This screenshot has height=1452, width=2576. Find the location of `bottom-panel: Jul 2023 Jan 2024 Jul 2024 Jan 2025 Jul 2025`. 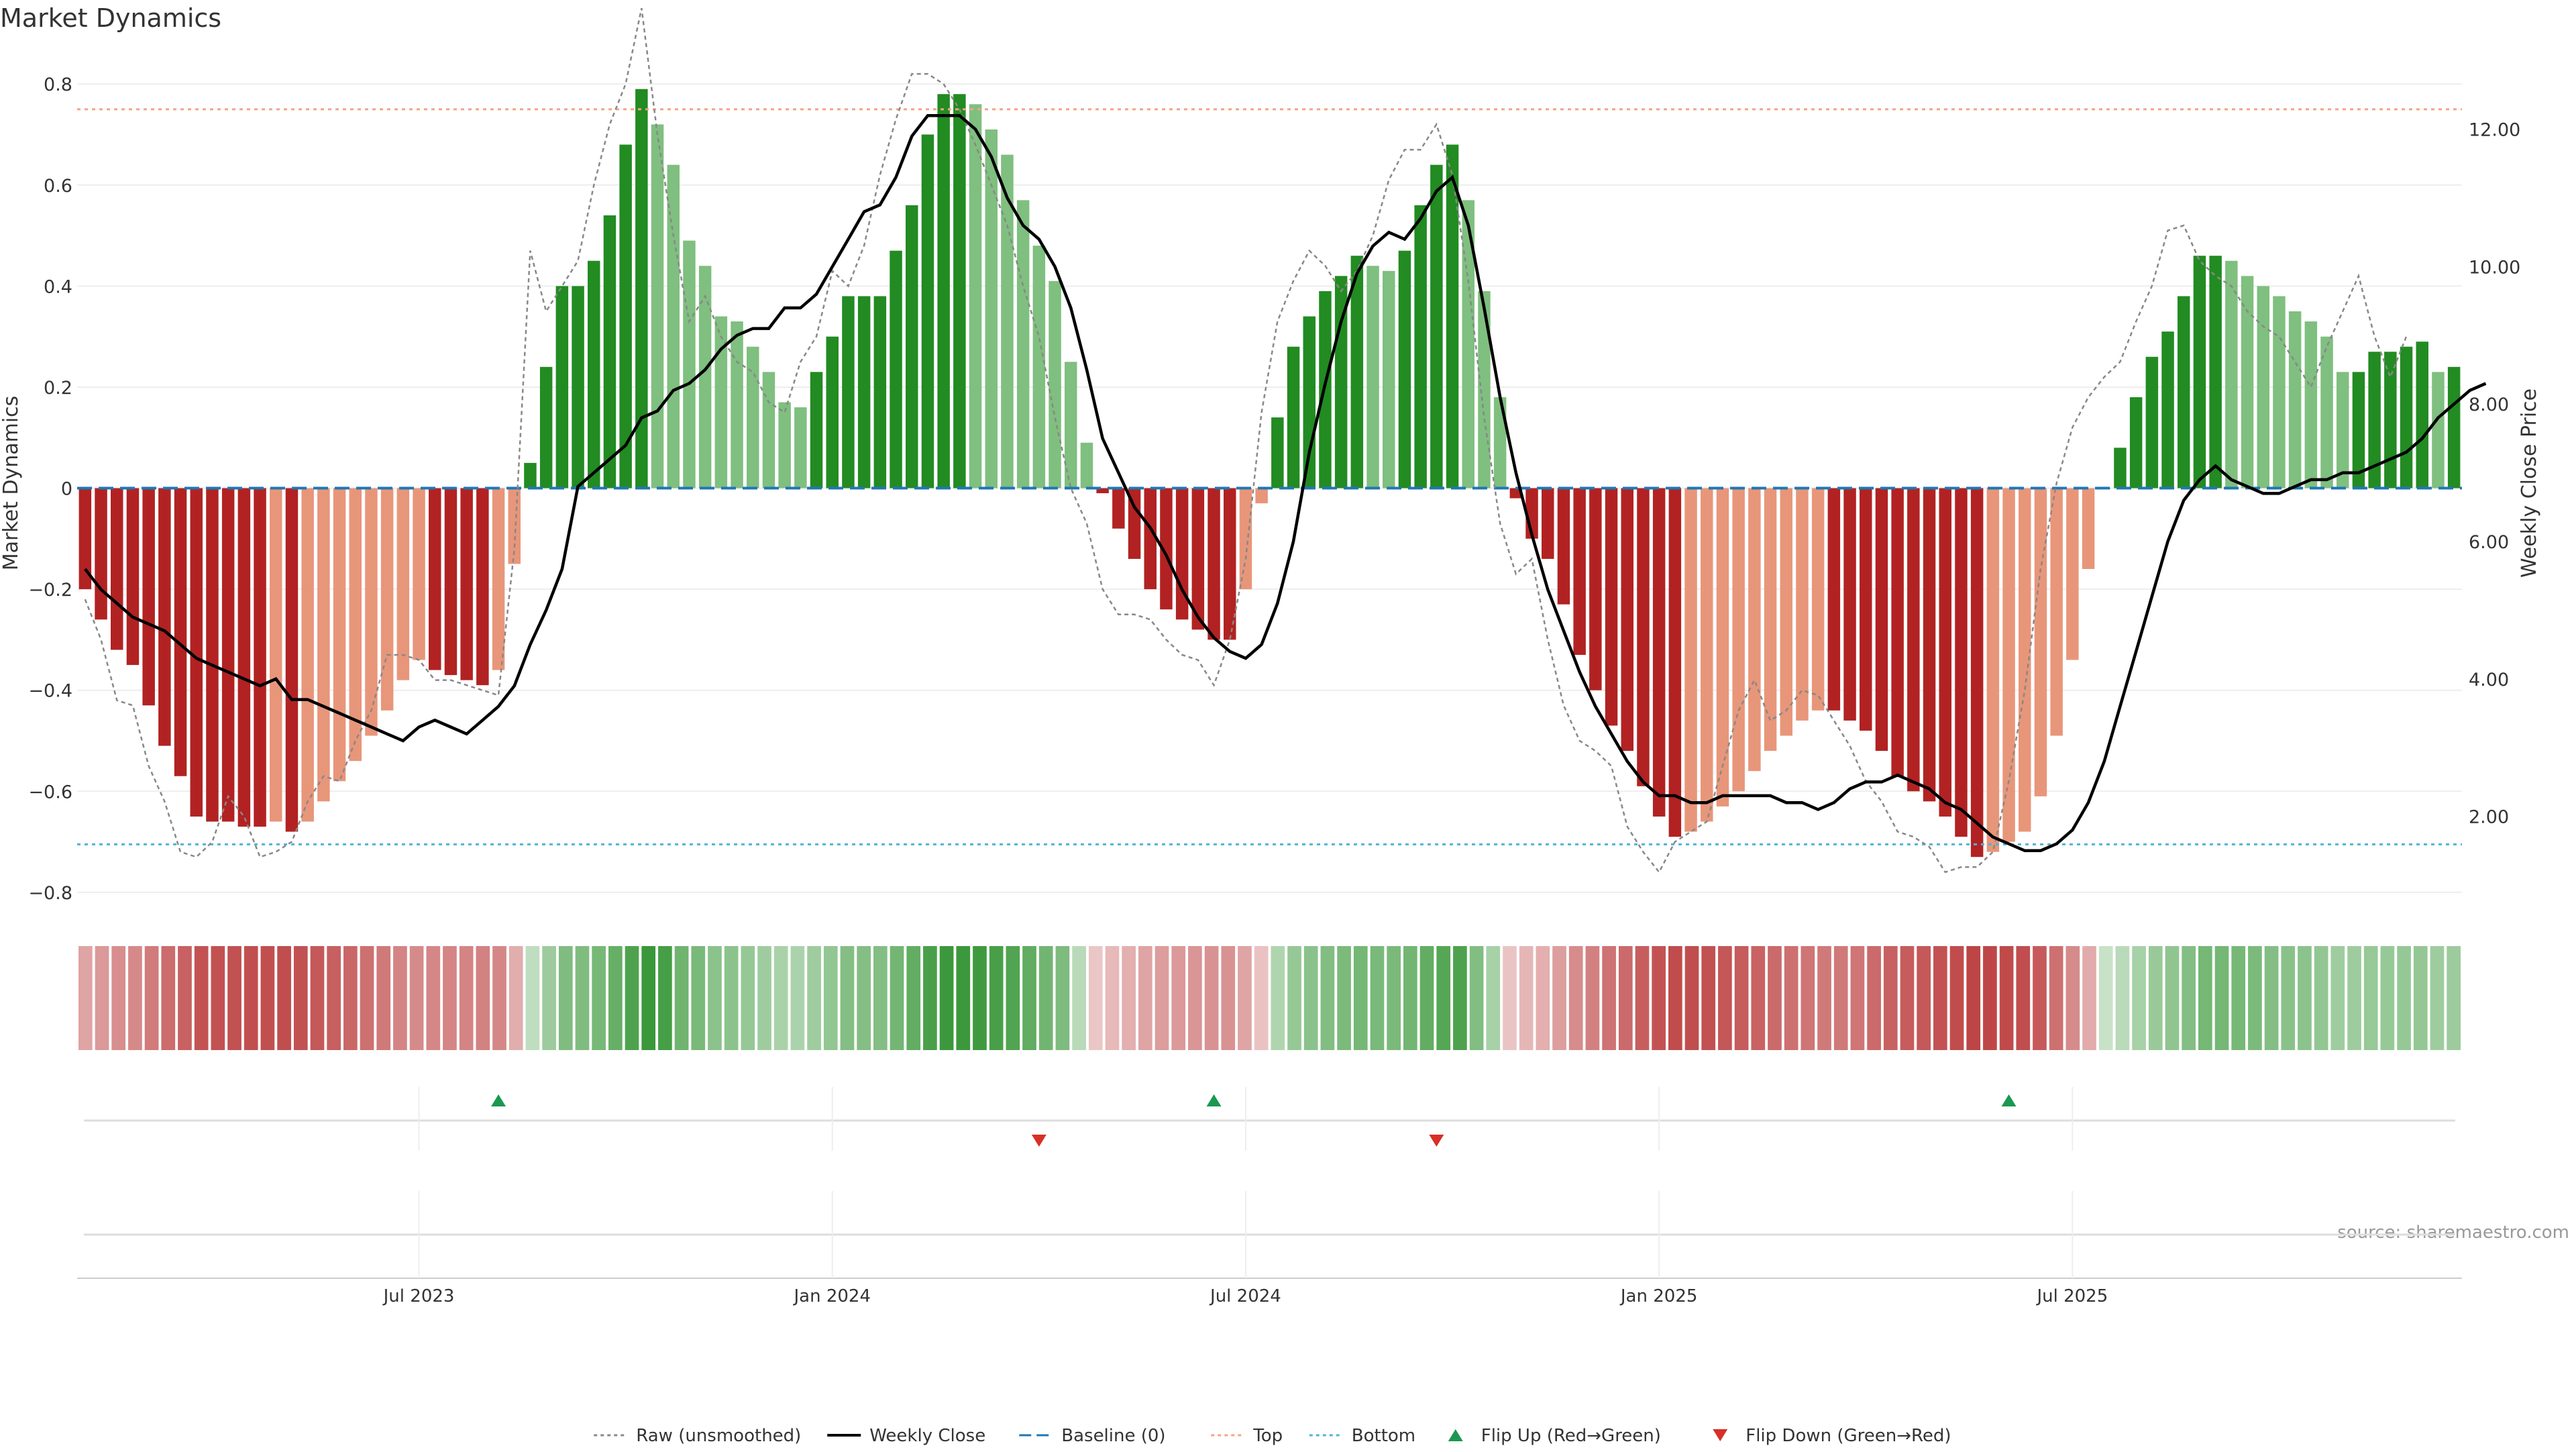

bottom-panel: Jul 2023 Jan 2024 Jul 2024 Jan 2025 Jul 2025 is located at coordinates (1269, 1249).